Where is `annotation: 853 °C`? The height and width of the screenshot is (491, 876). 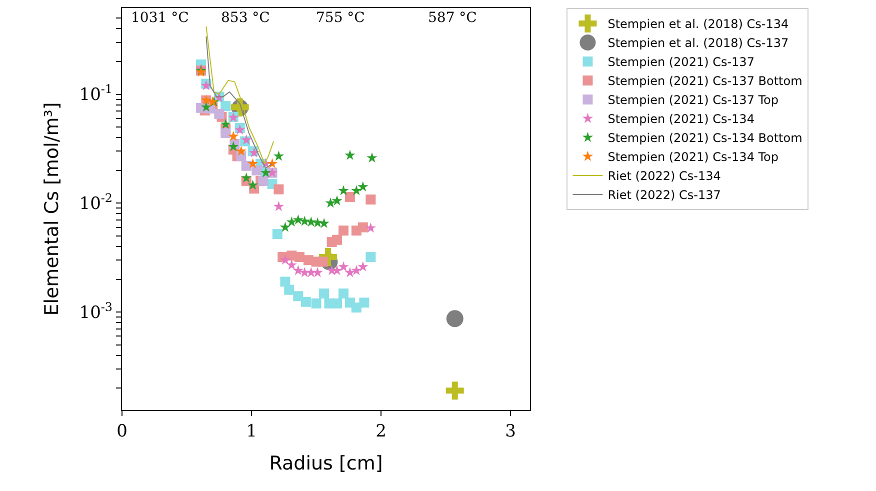 annotation: 853 °C is located at coordinates (245, 18).